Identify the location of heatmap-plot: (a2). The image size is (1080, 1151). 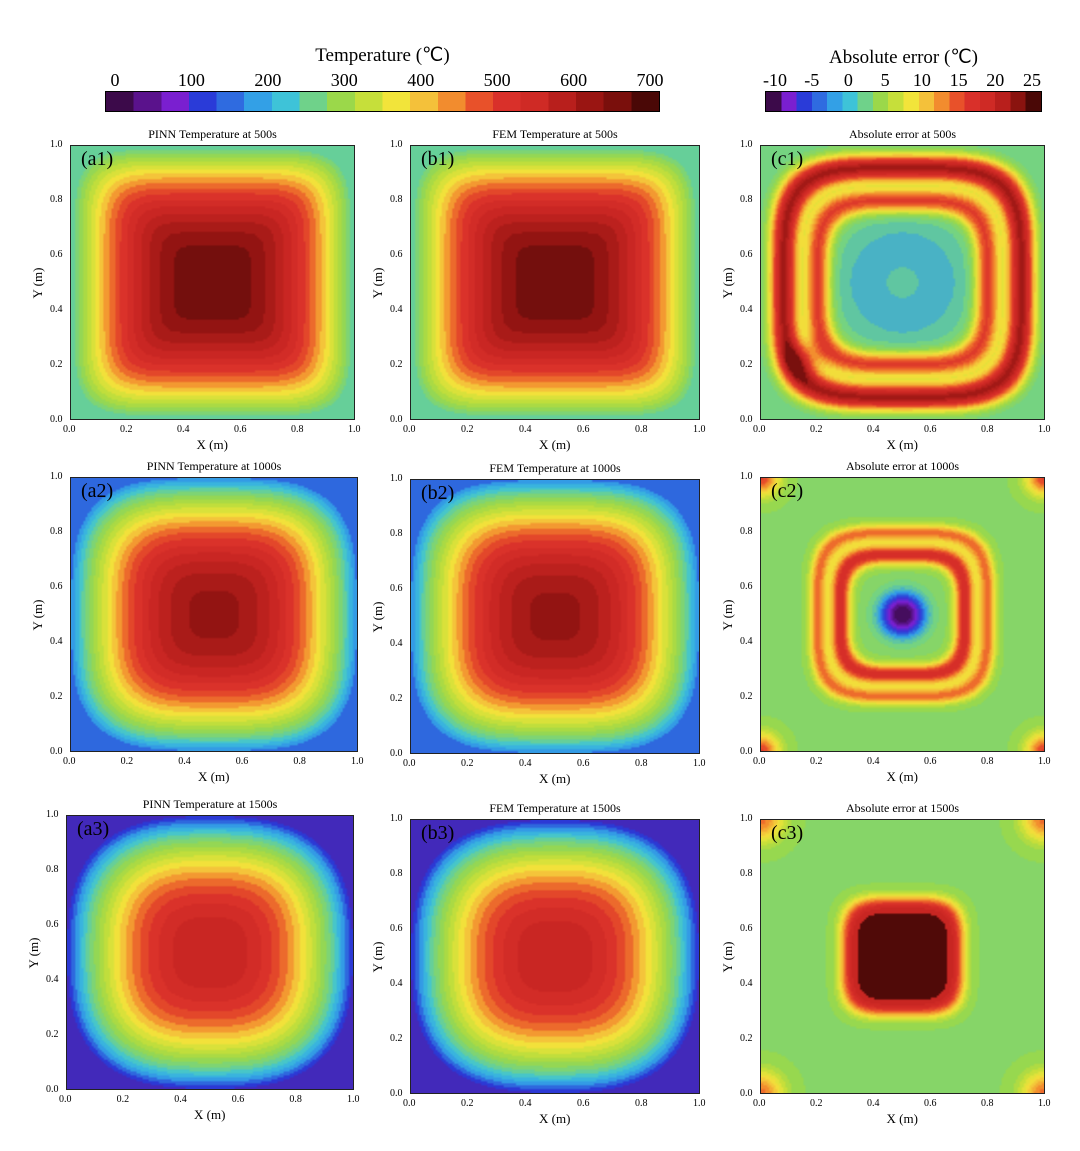
(214, 614).